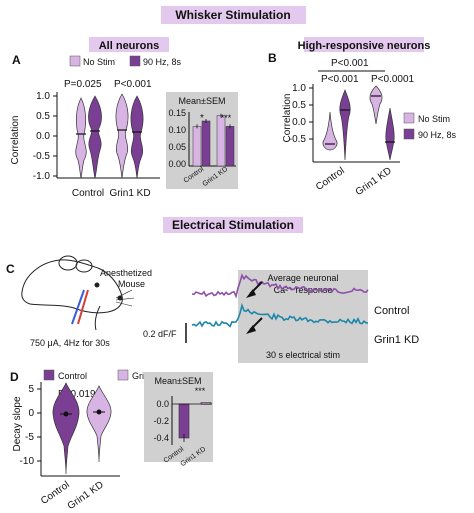  Describe the element at coordinates (80, 394) in the screenshot. I see `panel-d-pvalue: P=0.0194` at that location.